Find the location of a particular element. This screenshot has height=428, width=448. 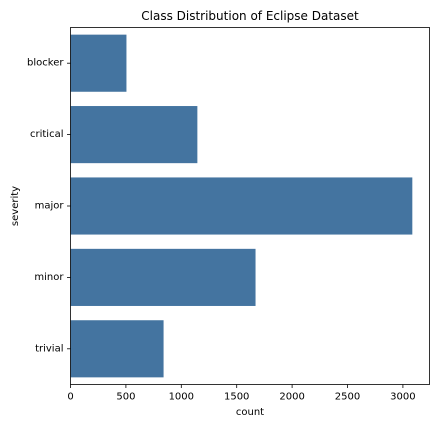

chart-title: Class Distribution of Eclipse Dataset is located at coordinates (250, 16).